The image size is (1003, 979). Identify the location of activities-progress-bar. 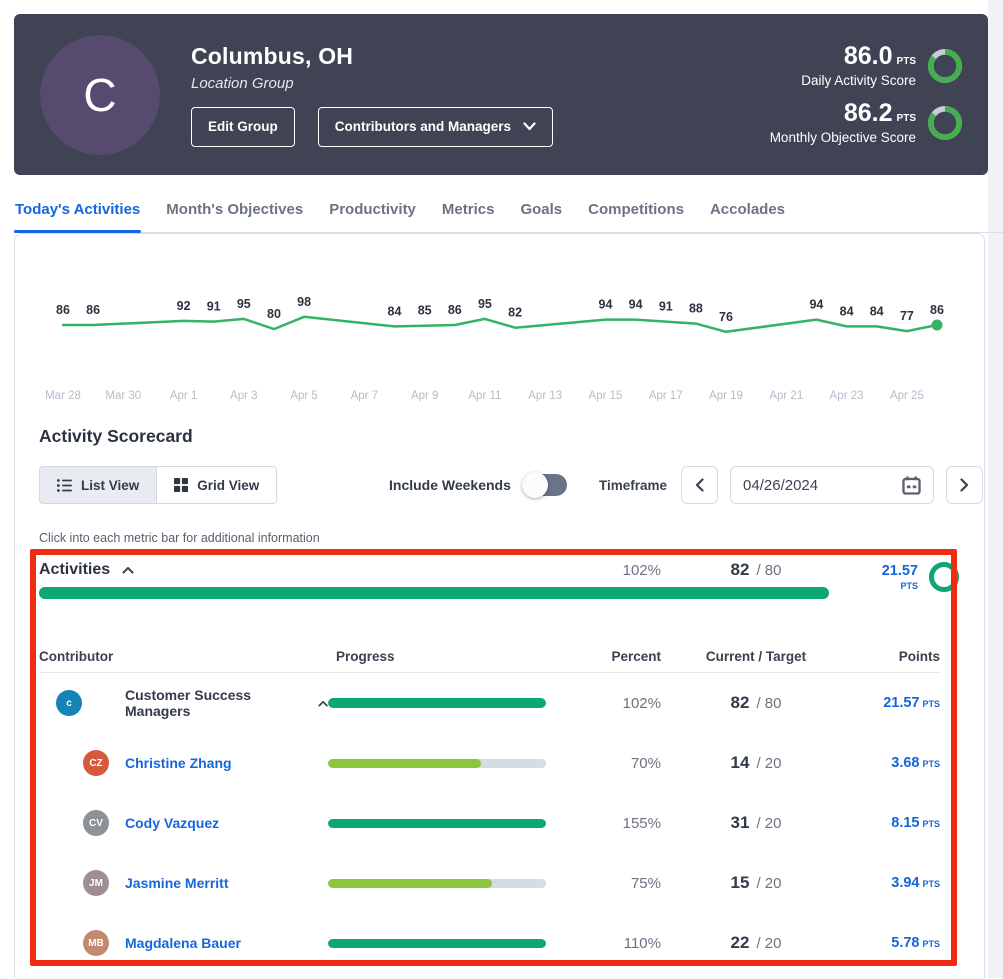
(434, 593).